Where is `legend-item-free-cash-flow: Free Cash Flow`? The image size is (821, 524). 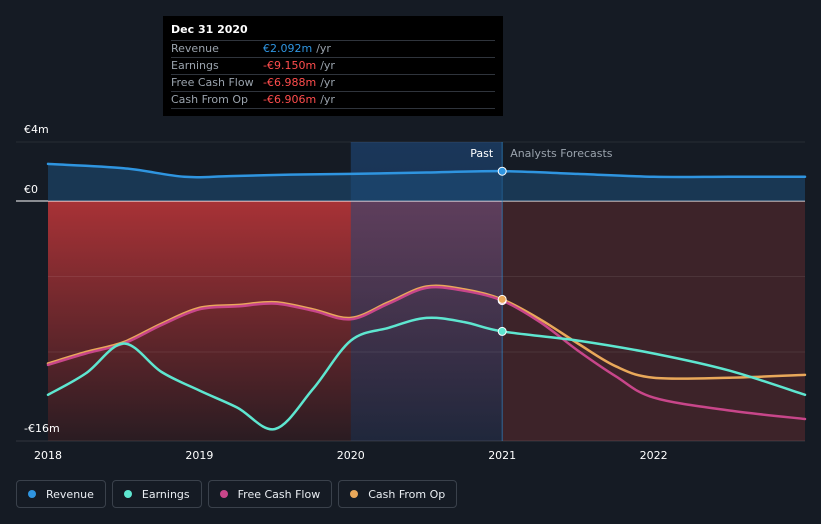
legend-item-free-cash-flow: Free Cash Flow is located at coordinates (270, 494).